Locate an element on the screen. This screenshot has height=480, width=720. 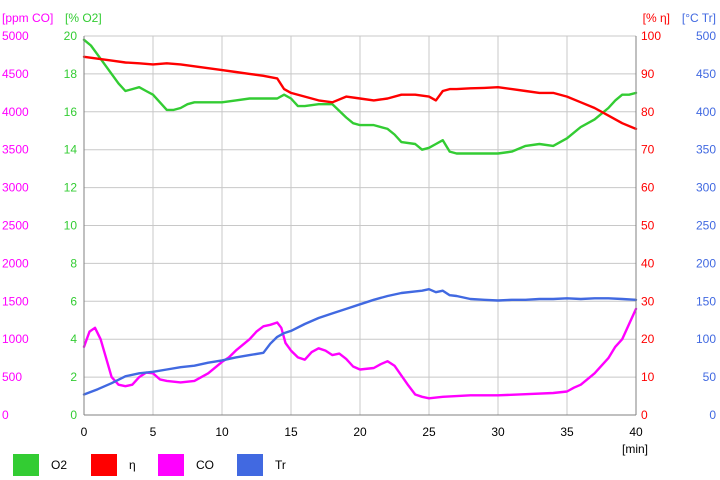
y-tick-label-co: 4500 is located at coordinates (15, 74).